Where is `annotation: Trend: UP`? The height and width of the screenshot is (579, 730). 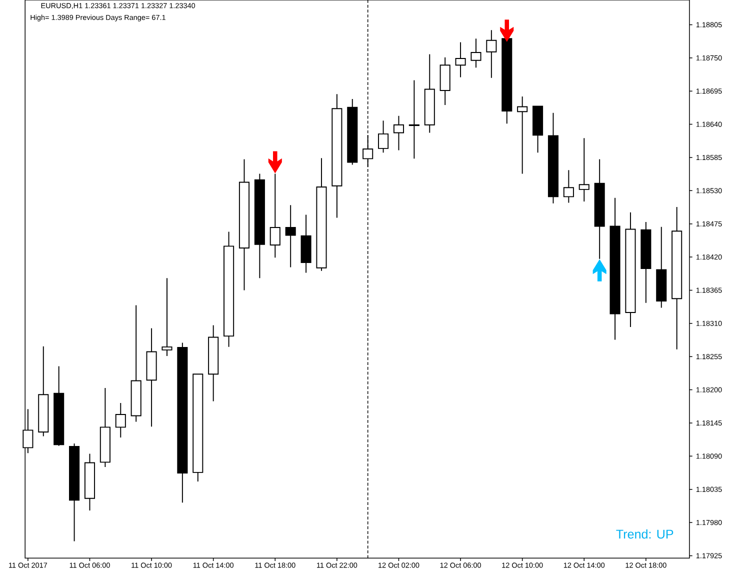
annotation: Trend: UP is located at coordinates (645, 533).